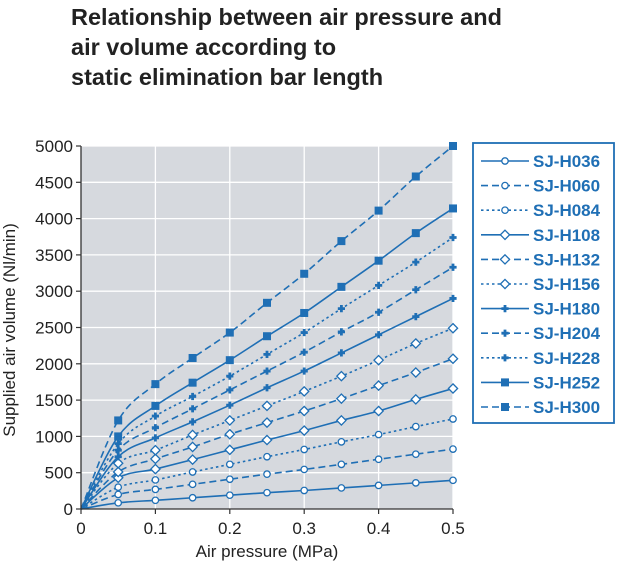  Describe the element at coordinates (59, 473) in the screenshot. I see `y-tick-label: 500` at that location.